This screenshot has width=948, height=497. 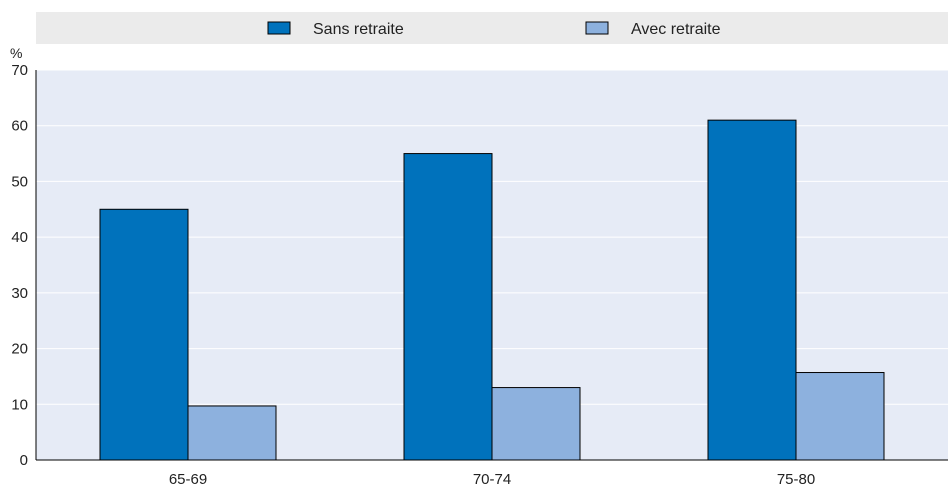 What do you see at coordinates (19, 293) in the screenshot?
I see `y-tick-label: 30` at bounding box center [19, 293].